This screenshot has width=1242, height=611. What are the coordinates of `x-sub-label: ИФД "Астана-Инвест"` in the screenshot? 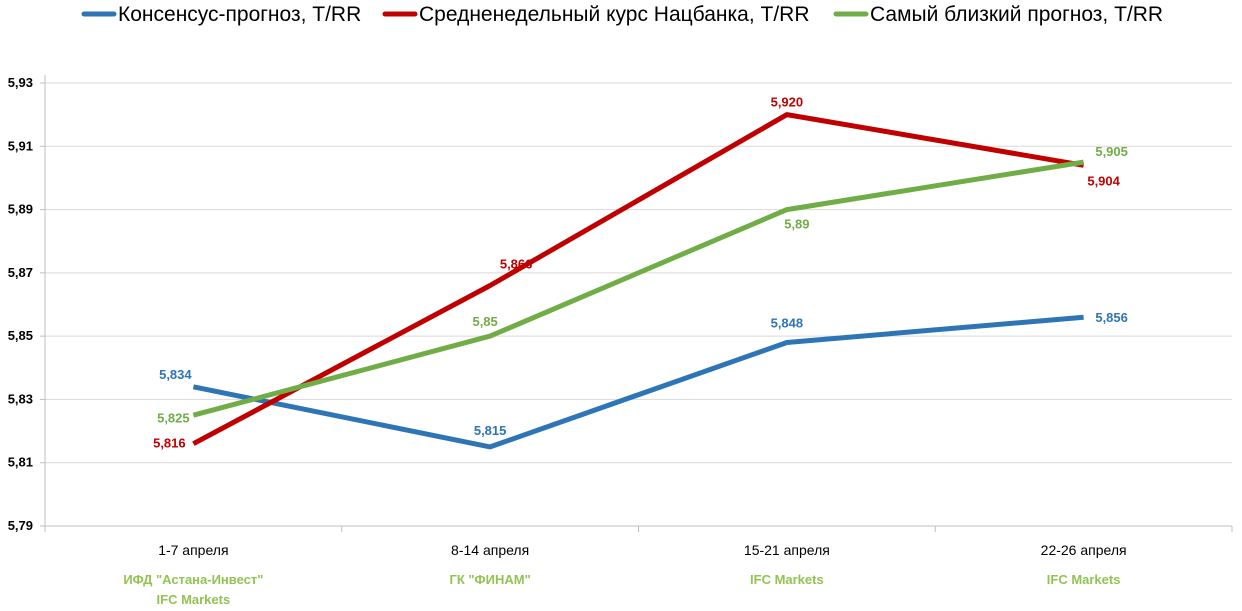 It's located at (193, 579).